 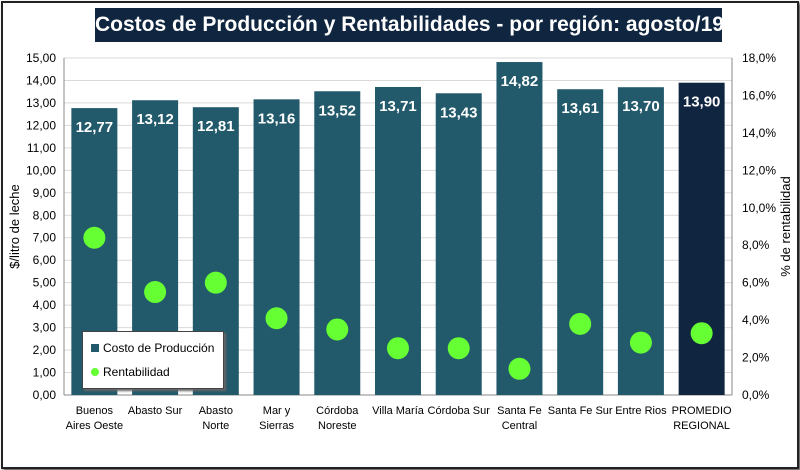 What do you see at coordinates (45, 260) in the screenshot?
I see `y-tick-label: 6,00` at bounding box center [45, 260].